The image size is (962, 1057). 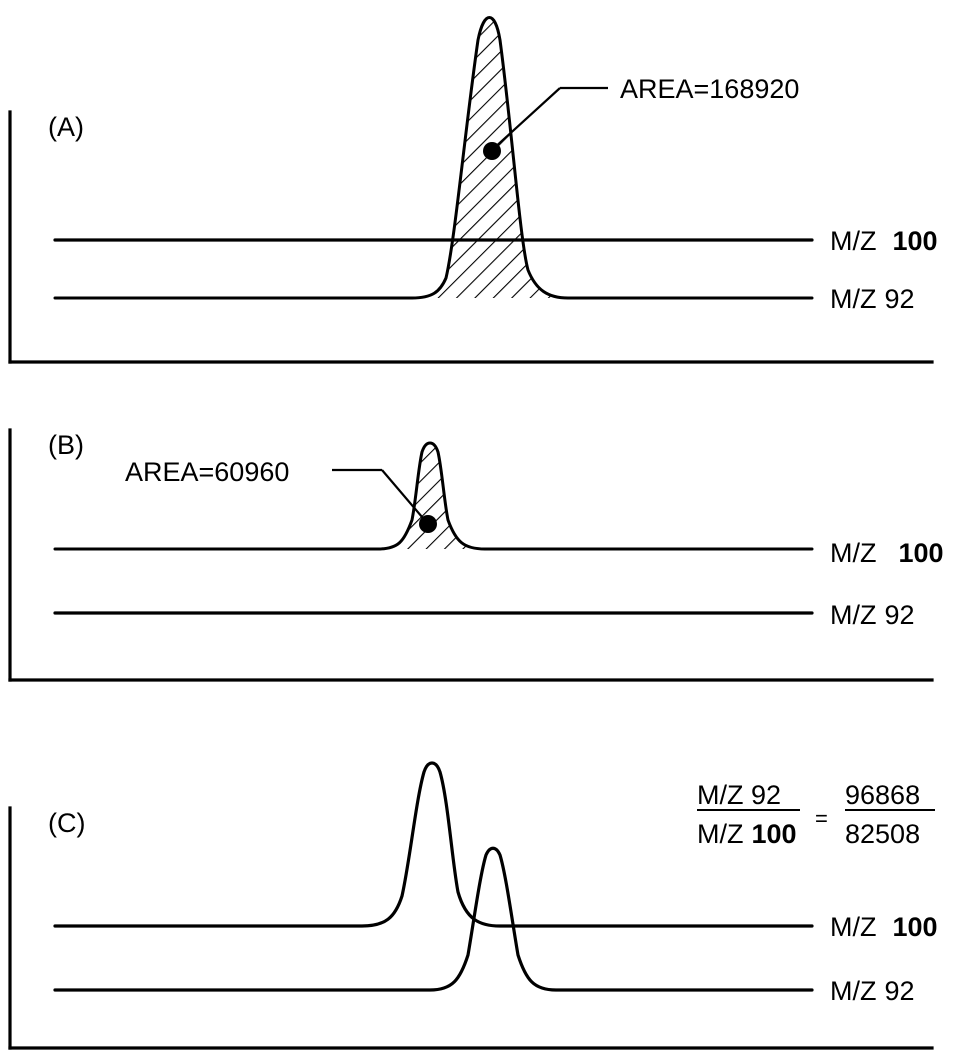 I want to click on ratio-denominator-value: 100, so click(x=774, y=834).